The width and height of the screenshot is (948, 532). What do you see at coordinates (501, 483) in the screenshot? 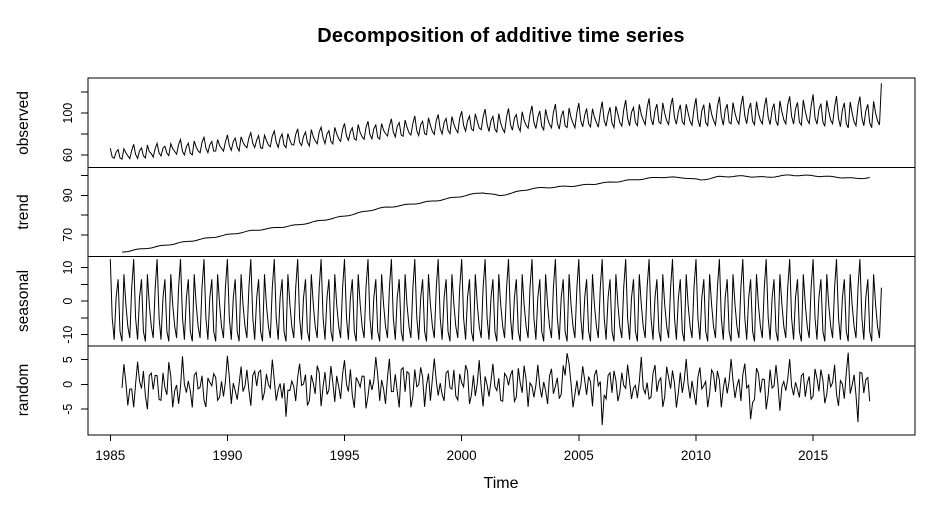
I see `x-axis-title: Time` at bounding box center [501, 483].